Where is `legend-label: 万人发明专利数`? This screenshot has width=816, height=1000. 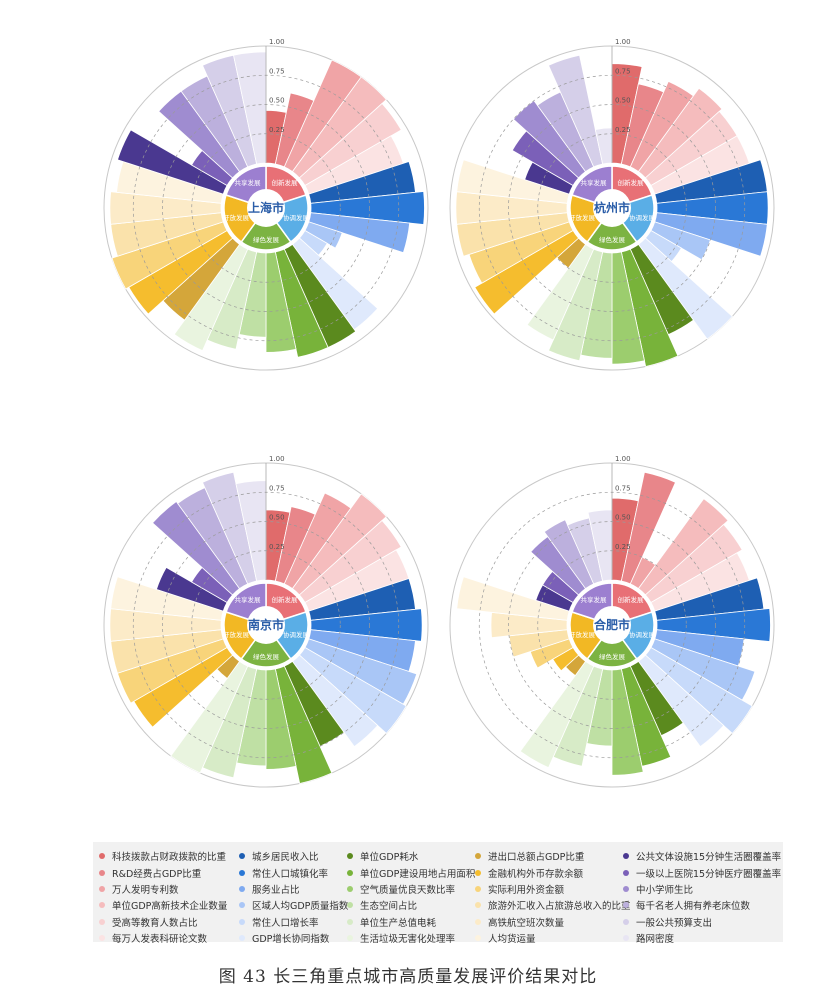 legend-label: 万人发明专利数 is located at coordinates (145, 890).